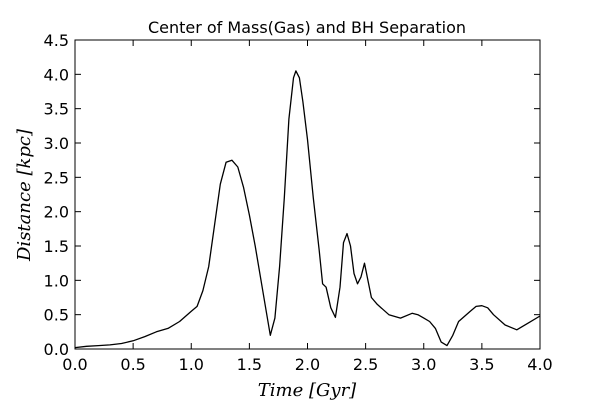 Image resolution: width=600 pixels, height=400 pixels. Describe the element at coordinates (191, 364) in the screenshot. I see `x-tick-label: 1.0` at that location.